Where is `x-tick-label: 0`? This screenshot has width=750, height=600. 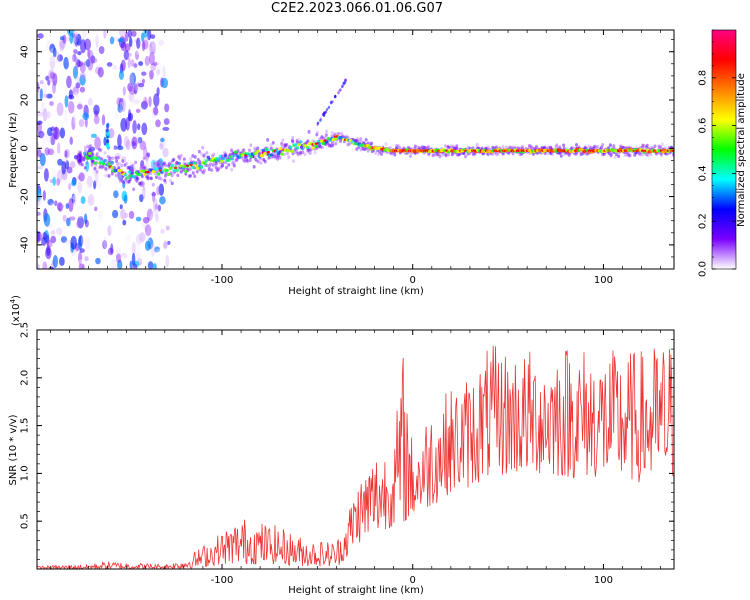 x-tick-label: 0 is located at coordinates (413, 280).